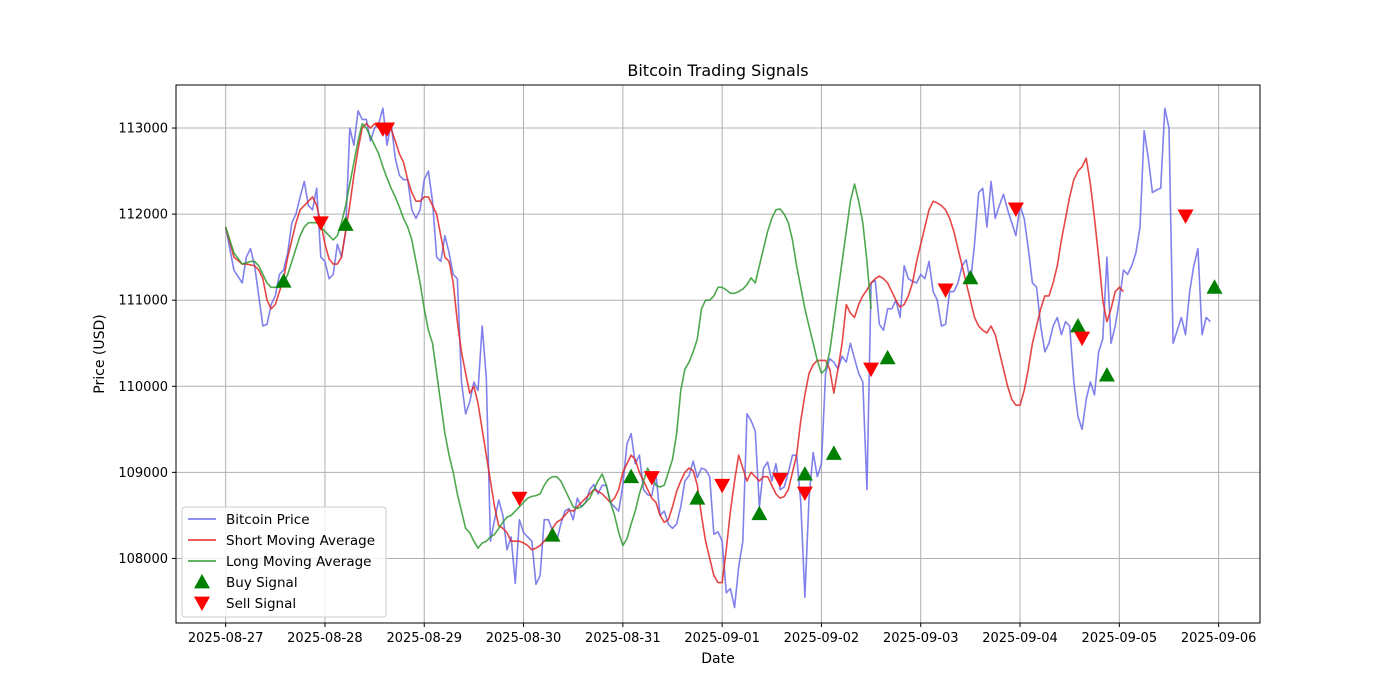 Image resolution: width=1400 pixels, height=700 pixels. Describe the element at coordinates (143, 473) in the screenshot. I see `y-tick-label: 109000` at that location.